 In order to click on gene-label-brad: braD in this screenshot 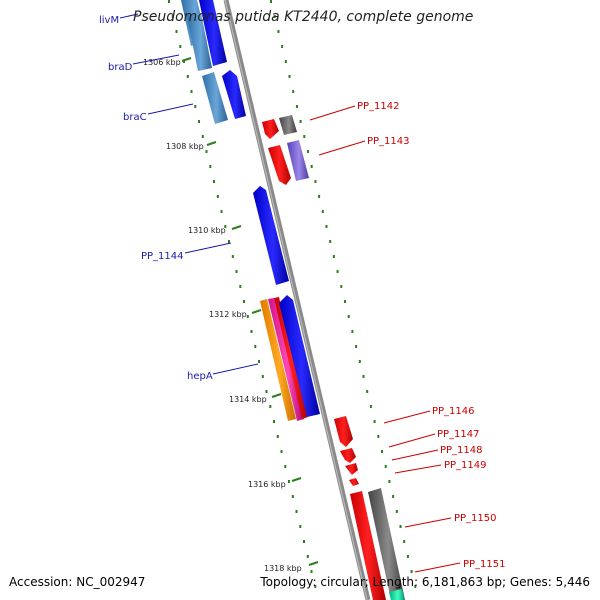, I will do `click(120, 67)`.